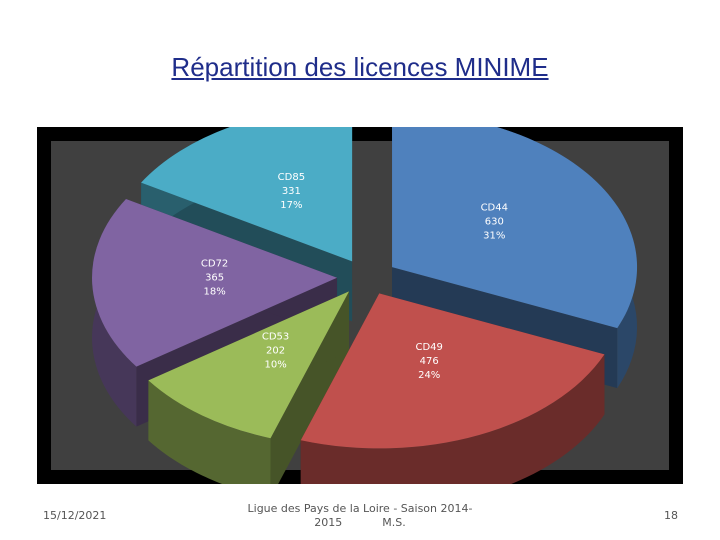 This screenshot has height=540, width=720. I want to click on footer-author: M.S., so click(394, 522).